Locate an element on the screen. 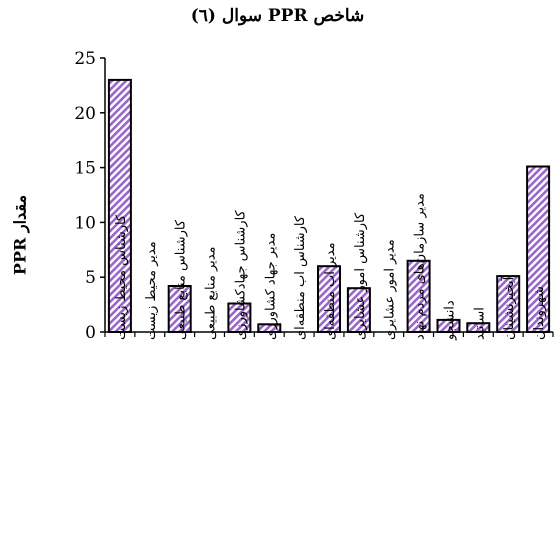 This screenshot has height=543, width=555. x-tick-label: مدیر جهاد کشاورزی is located at coordinates (270, 286).